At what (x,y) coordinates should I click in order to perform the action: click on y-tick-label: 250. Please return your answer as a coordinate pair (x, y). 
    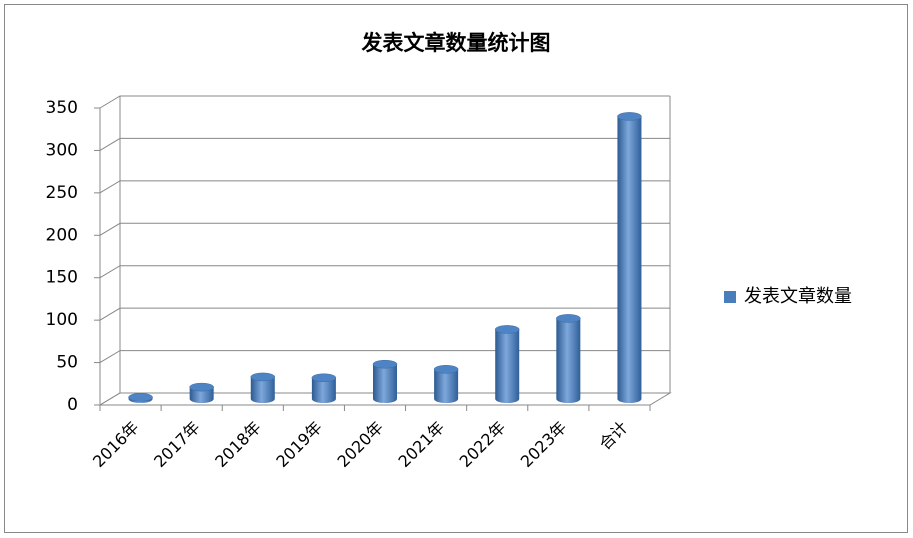
    Looking at the image, I should click on (62, 193).